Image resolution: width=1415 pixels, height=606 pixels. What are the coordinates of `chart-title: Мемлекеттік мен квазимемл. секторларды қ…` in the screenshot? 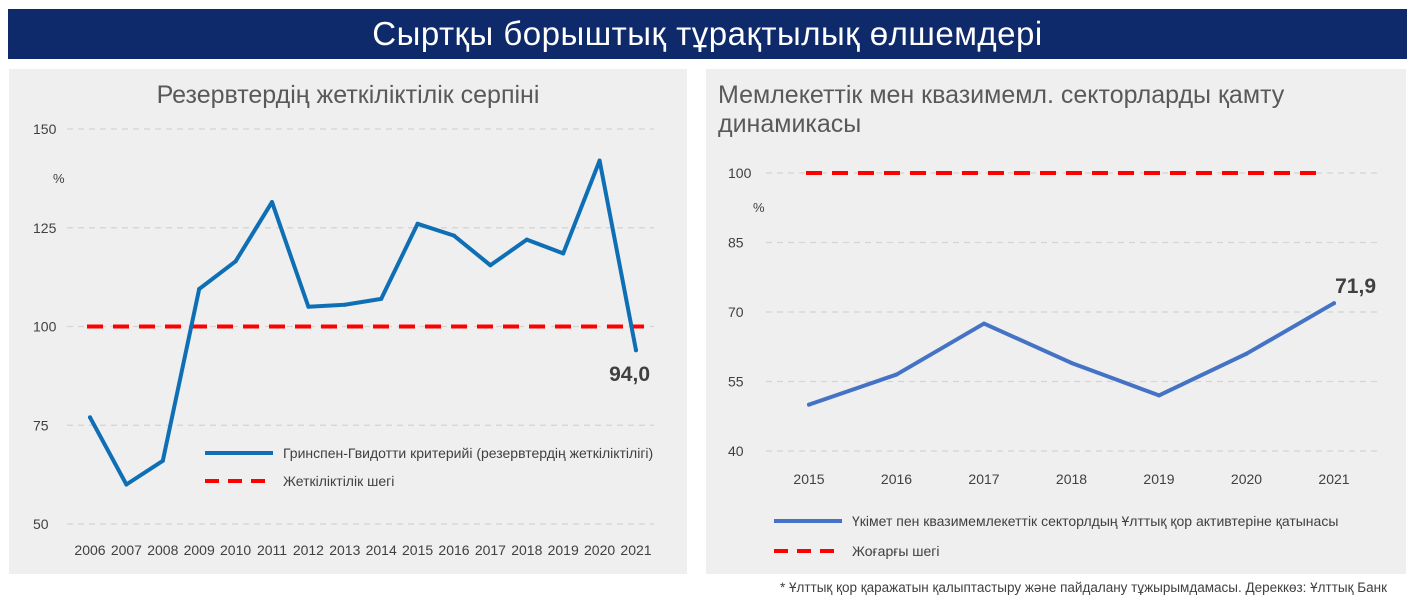 It's located at (1001, 109).